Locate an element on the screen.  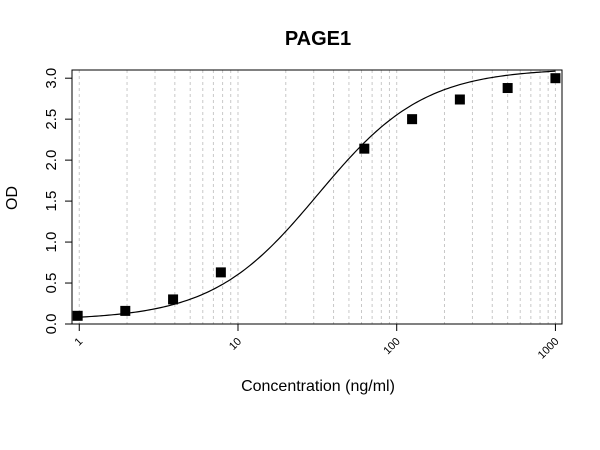
x-axis-label: Concentration (ng/ml) is located at coordinates (318, 386).